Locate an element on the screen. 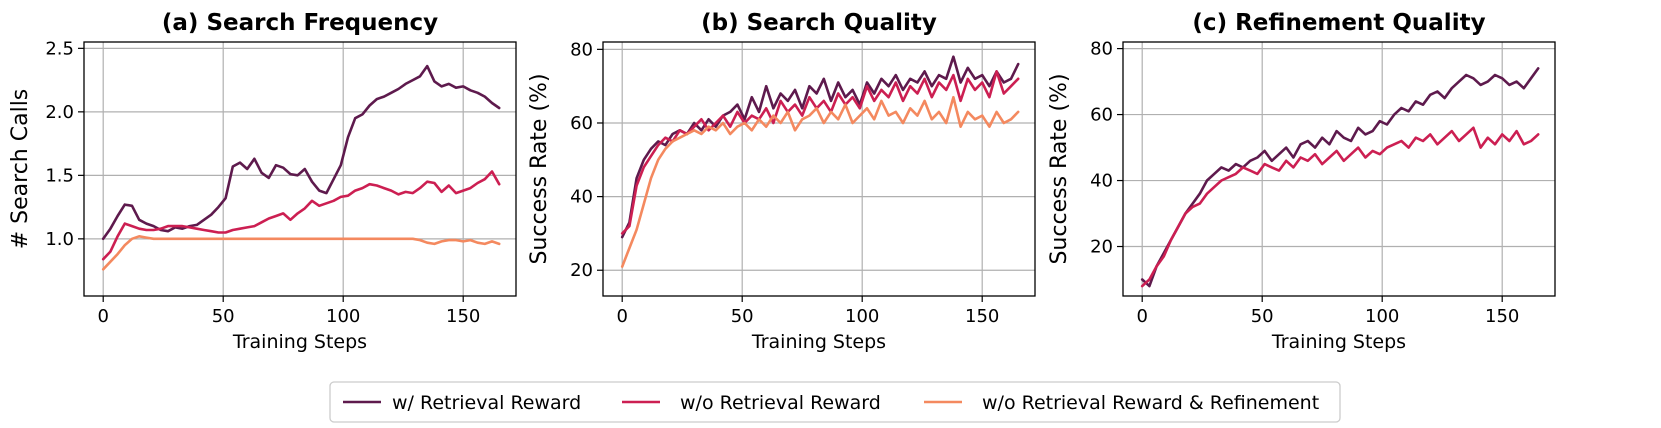 Image resolution: width=1661 pixels, height=428 pixels. search-frequency-xlabel: Training Steps is located at coordinates (299, 342).